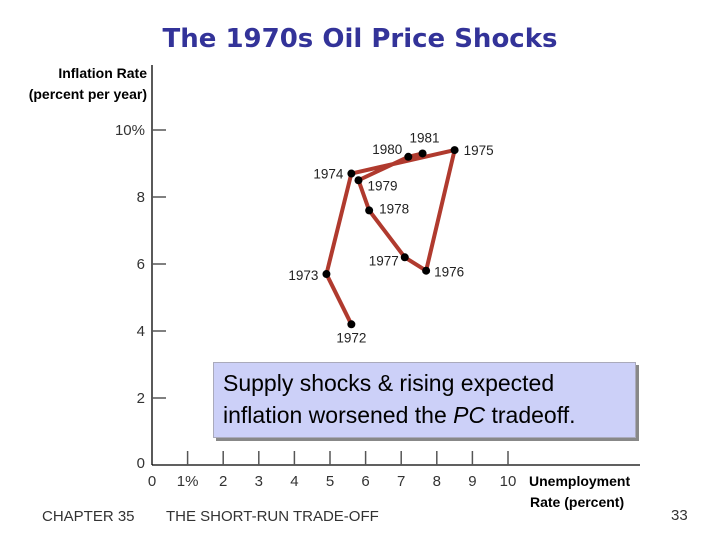  What do you see at coordinates (579, 481) in the screenshot?
I see `x-axis-label: Unemployment` at bounding box center [579, 481].